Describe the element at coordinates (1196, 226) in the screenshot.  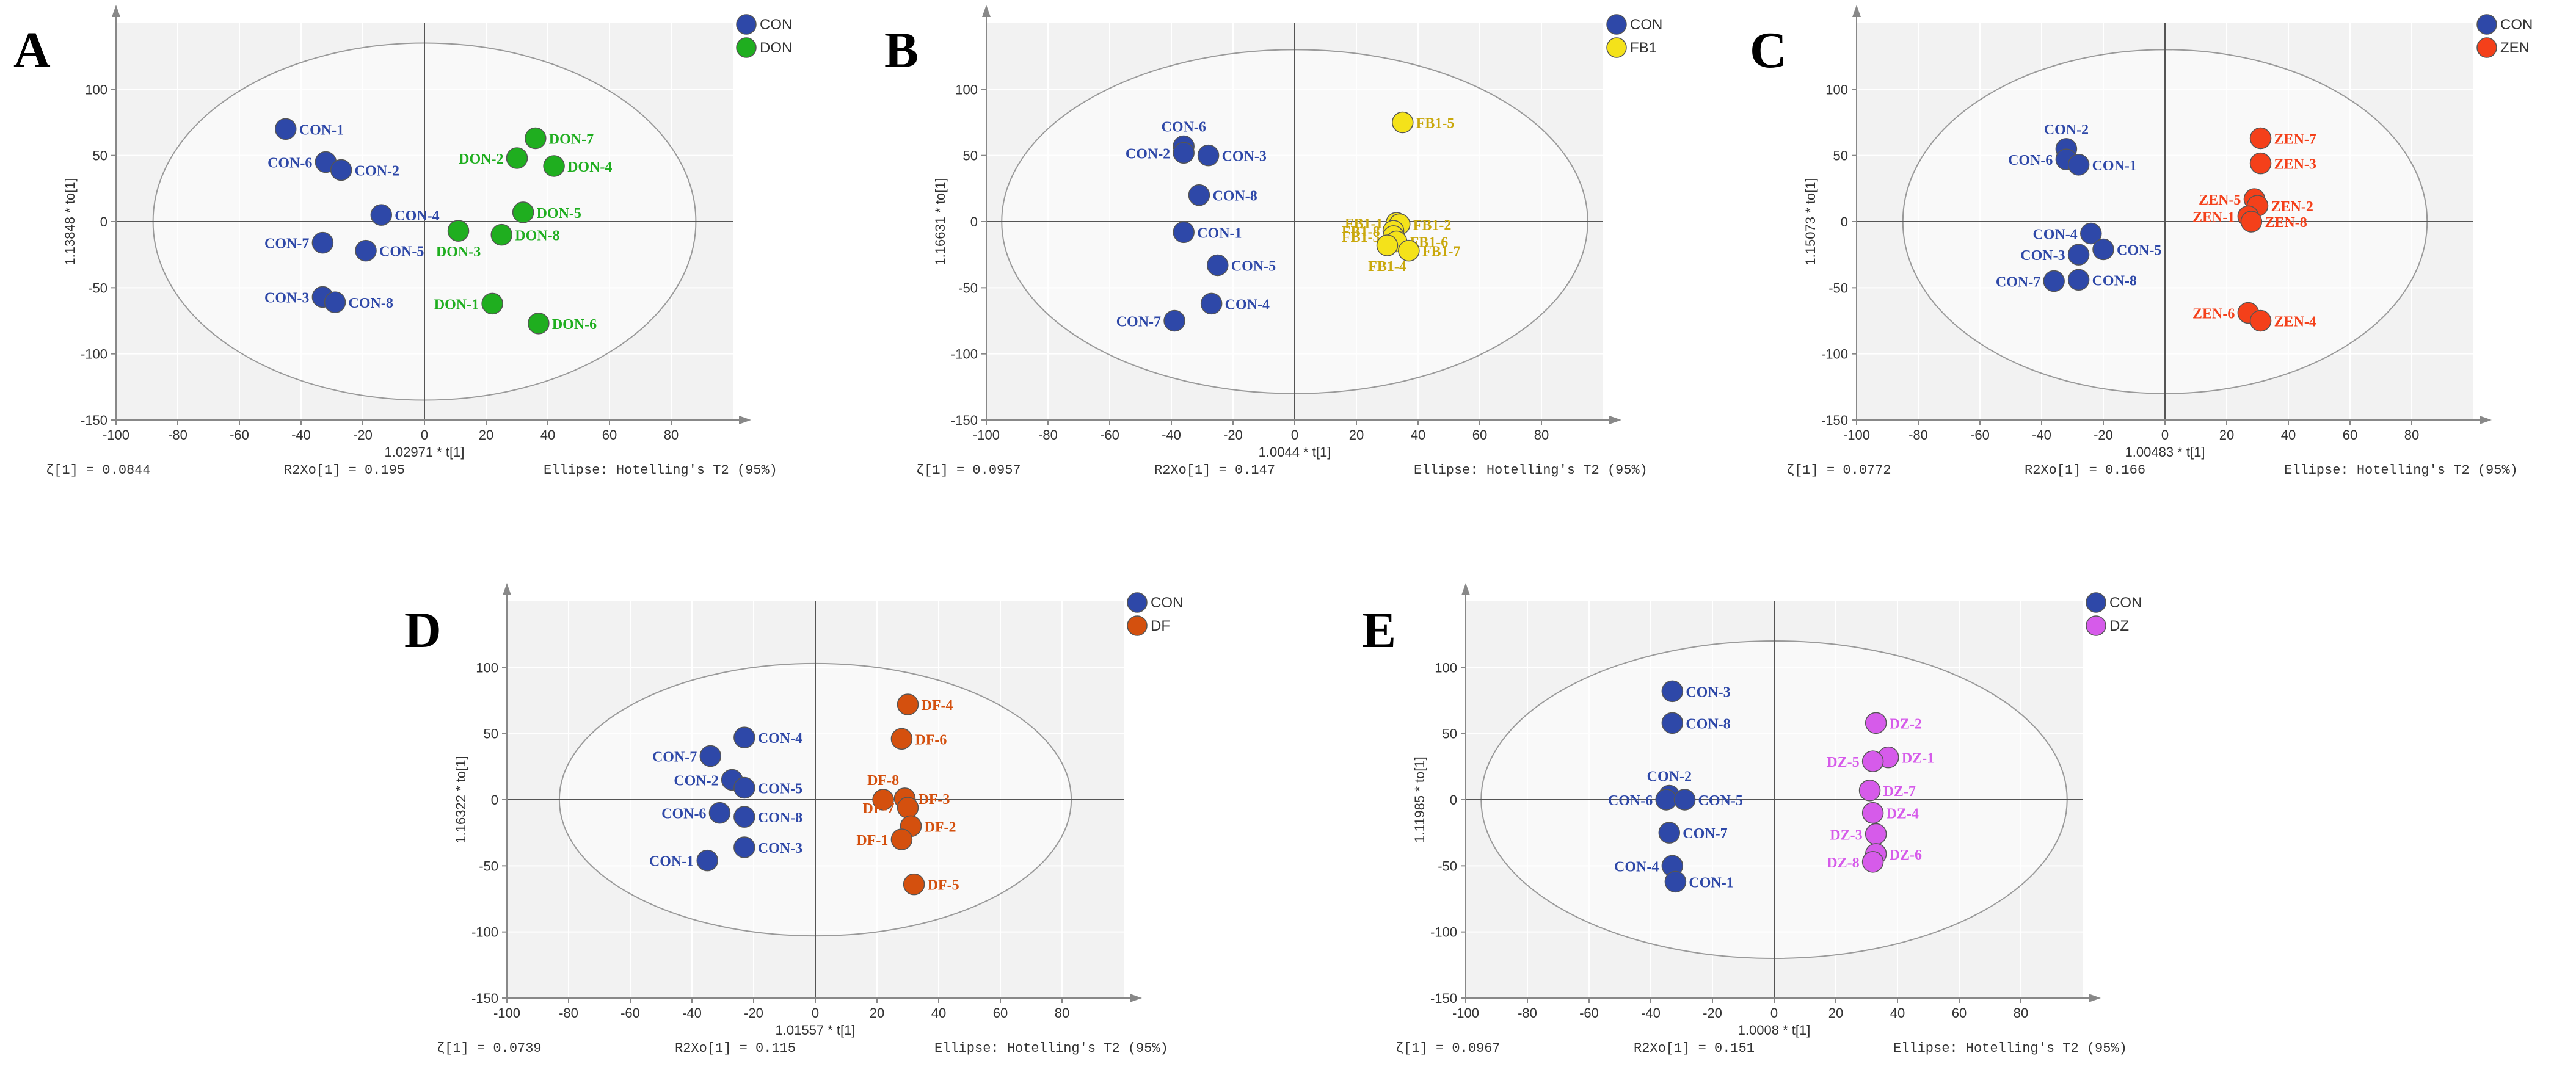
I see `series-con: CON-6 CON-2 CON-3 CON-8 CON-1 CON-5 CON-4 CON-7` at that location.